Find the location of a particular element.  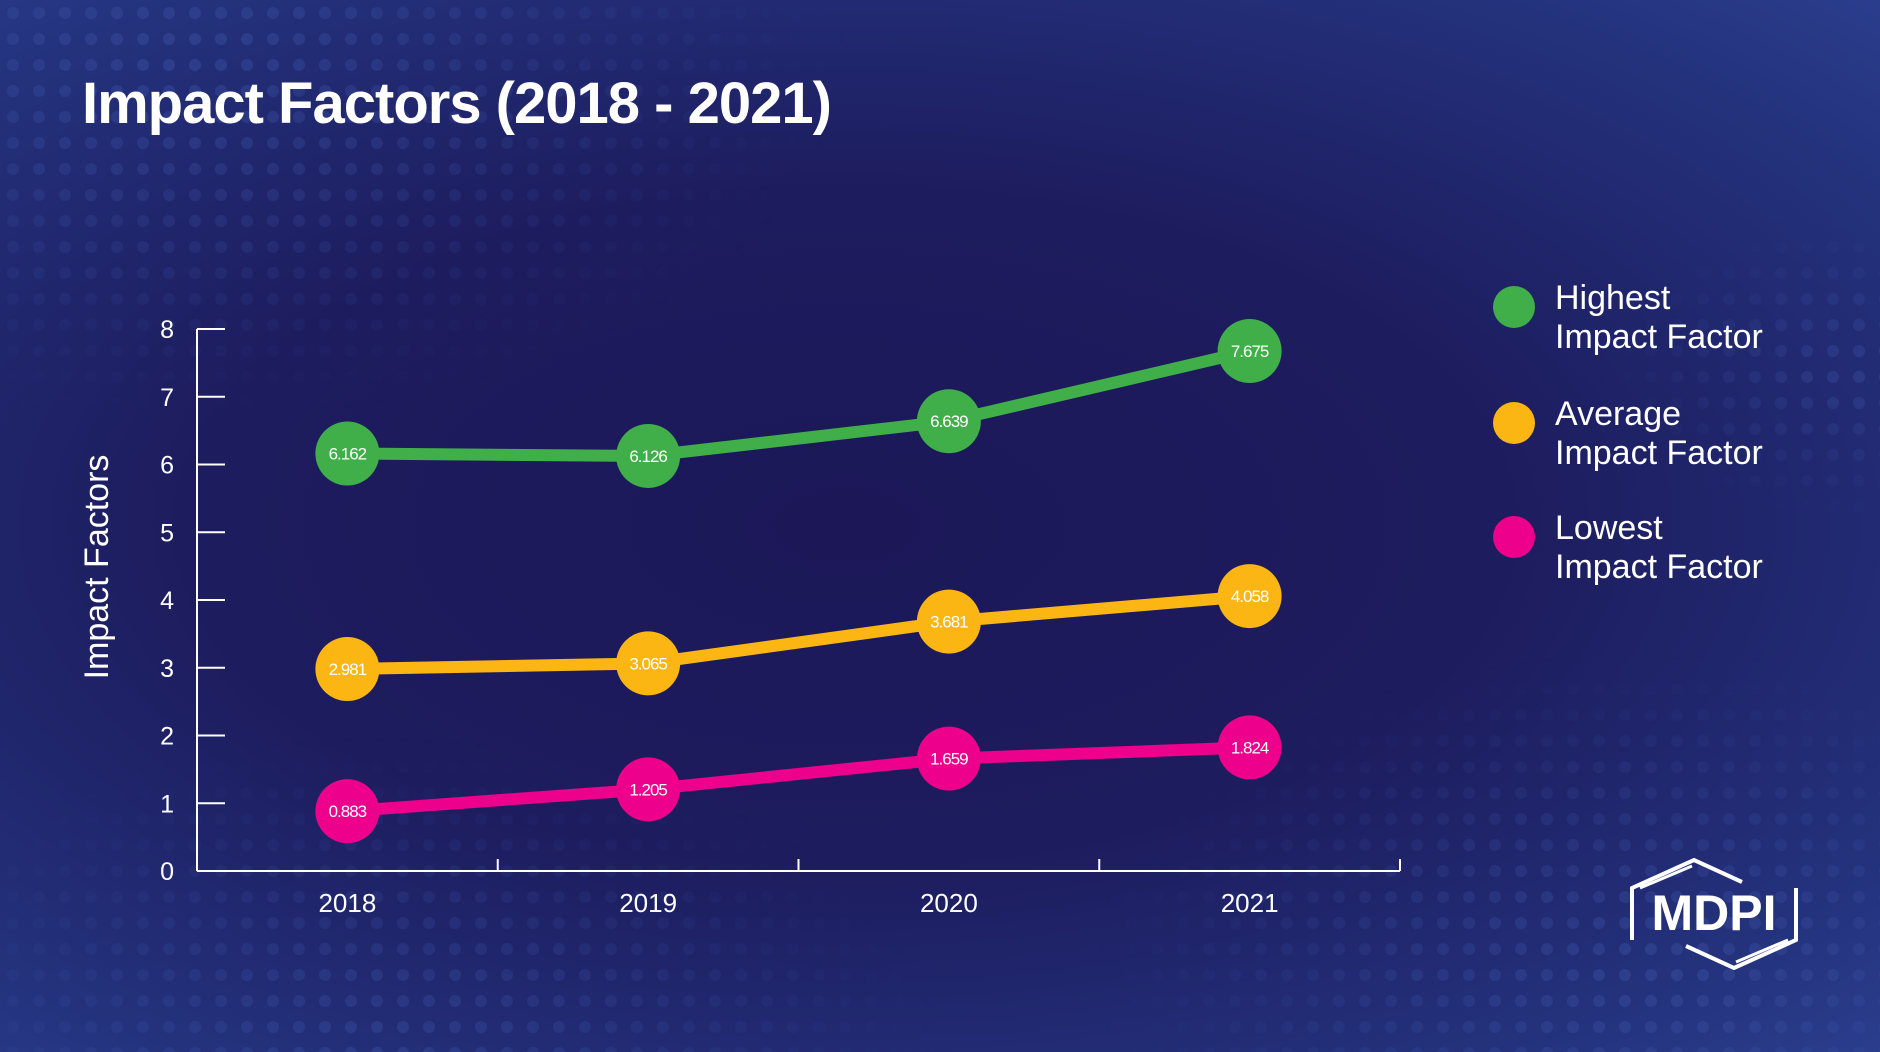

y-tick-label: 6 is located at coordinates (167, 466).